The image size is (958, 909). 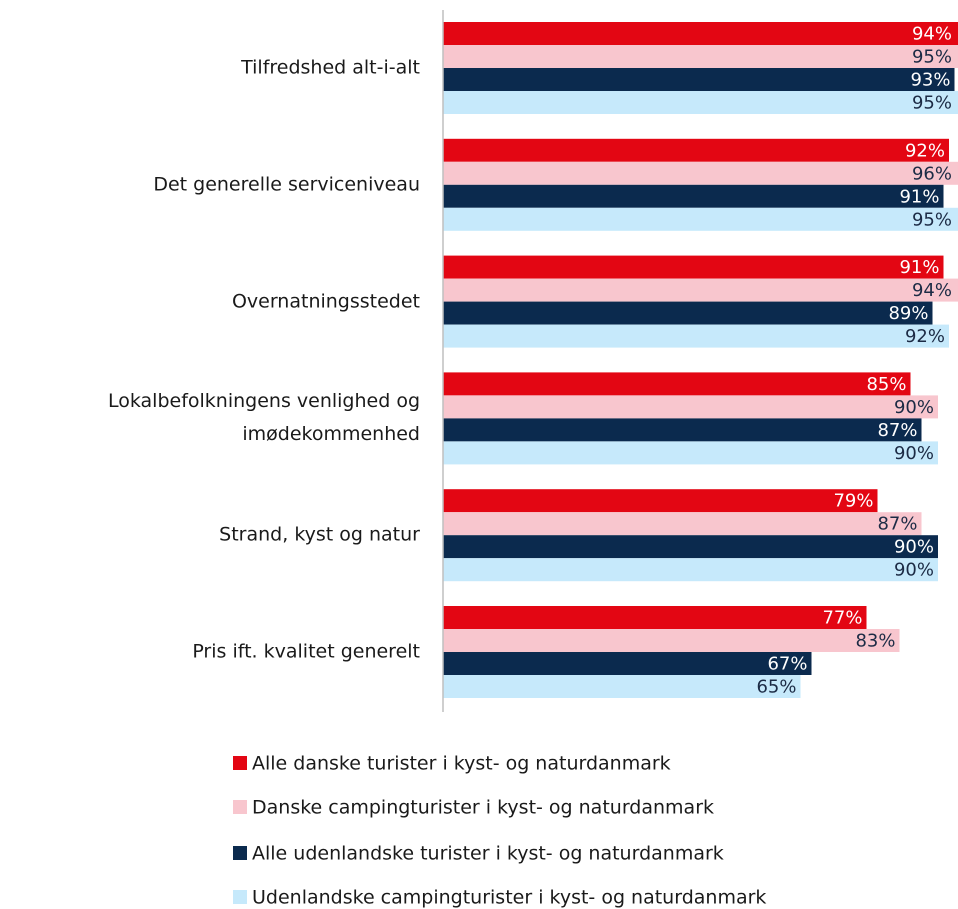 I want to click on category-label: Pris ift. kvalitet generelt, so click(x=306, y=651).